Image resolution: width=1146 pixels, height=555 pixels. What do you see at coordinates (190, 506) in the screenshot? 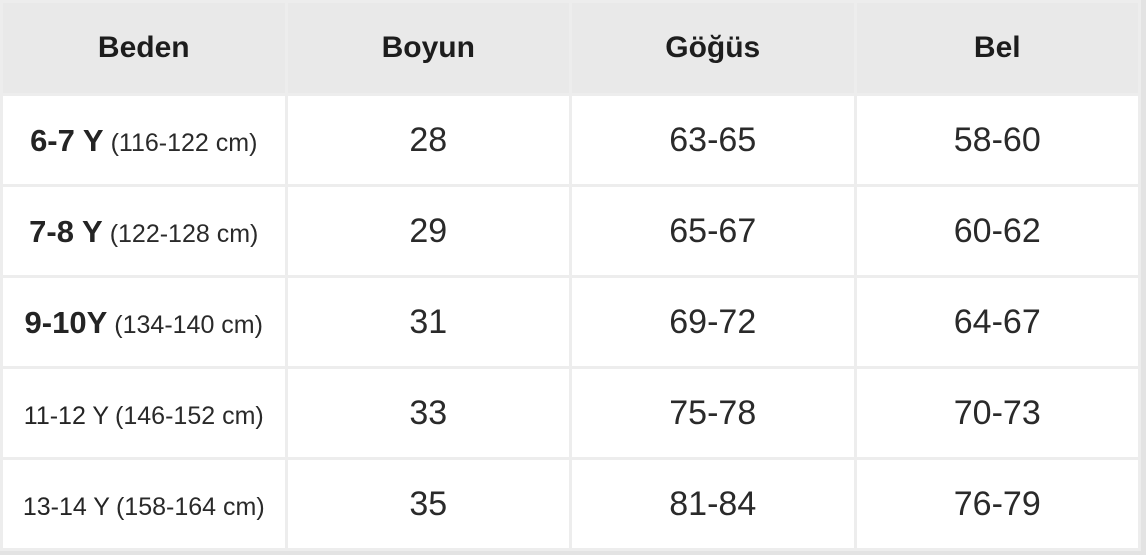
I see `size-range-label: (158-164 cm)` at bounding box center [190, 506].